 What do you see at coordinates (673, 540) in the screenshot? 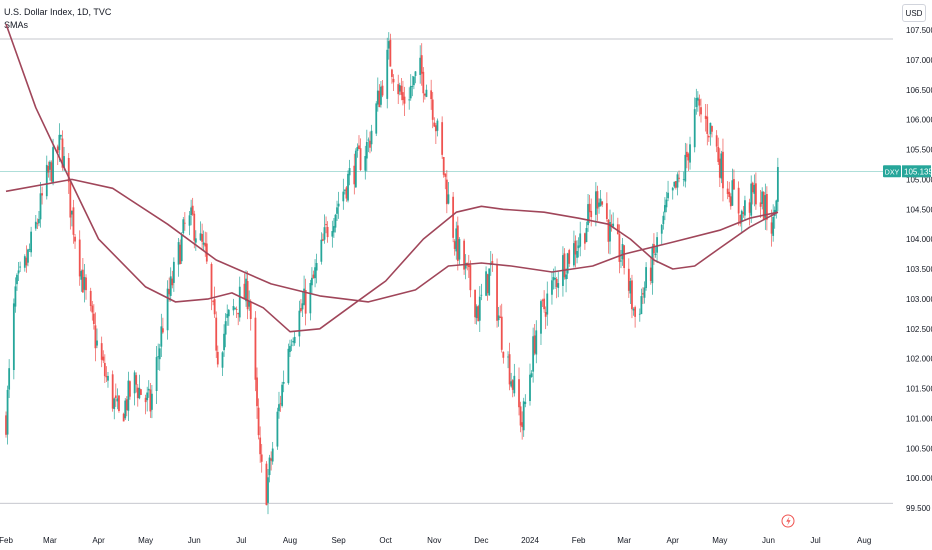
I see `time-tick-label: Apr` at bounding box center [673, 540].